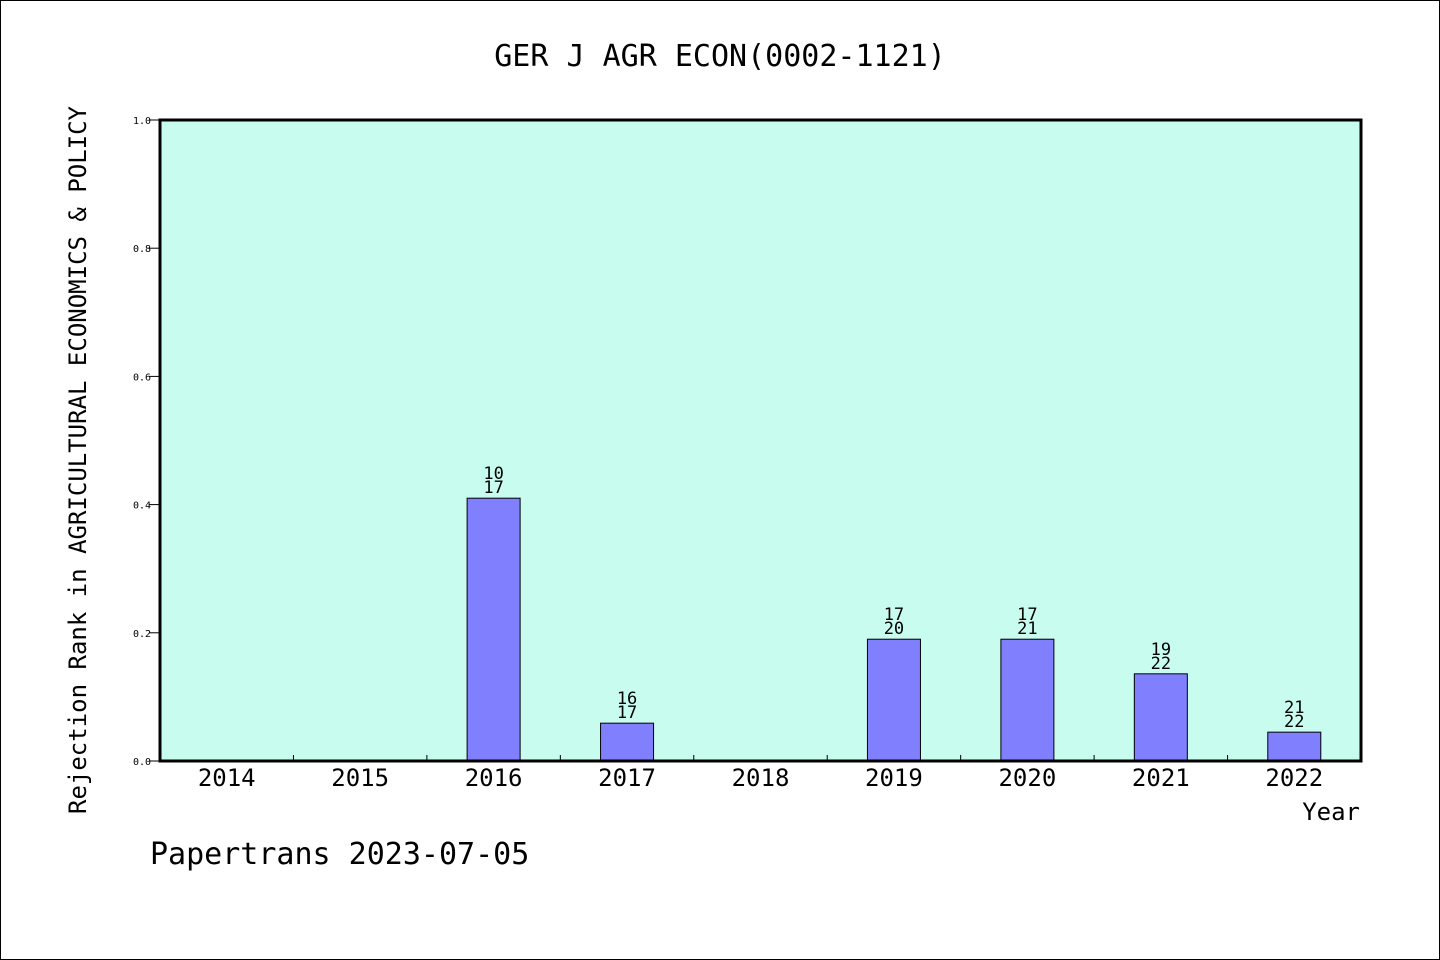 This screenshot has width=1440, height=960. What do you see at coordinates (142, 762) in the screenshot?
I see `y-tick-label: 0.0` at bounding box center [142, 762].